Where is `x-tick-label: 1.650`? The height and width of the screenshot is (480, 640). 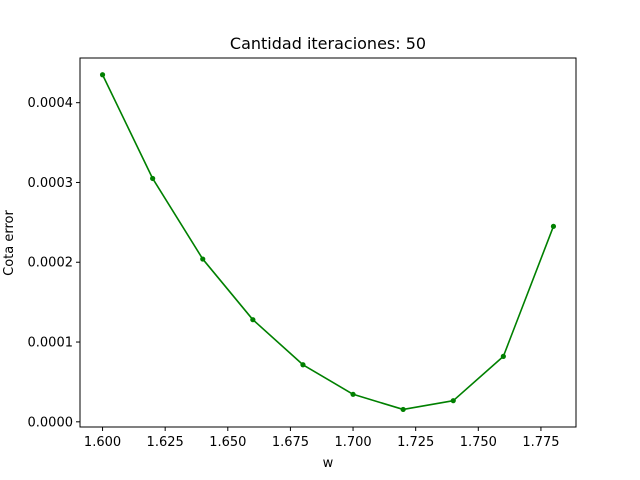
x-tick-label: 1.650 is located at coordinates (227, 442).